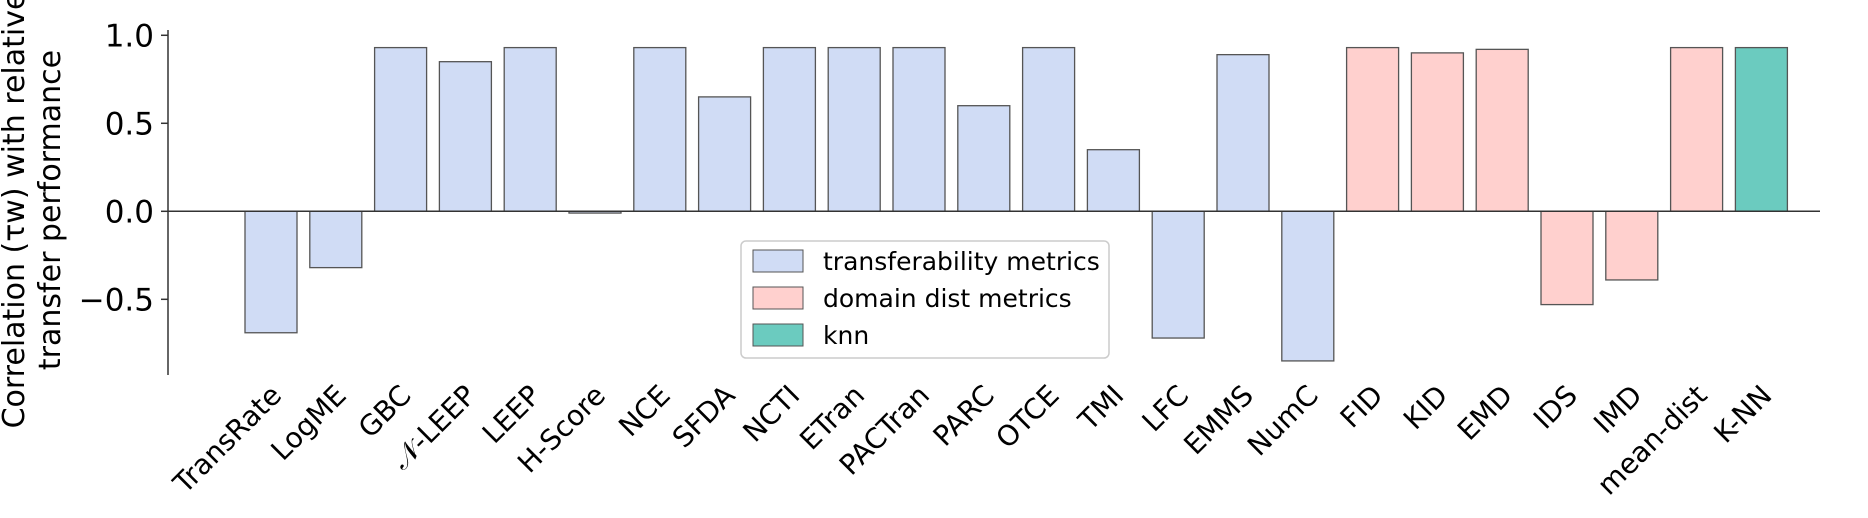  Describe the element at coordinates (778, 335) in the screenshot. I see `legend-swatch-knn` at that location.